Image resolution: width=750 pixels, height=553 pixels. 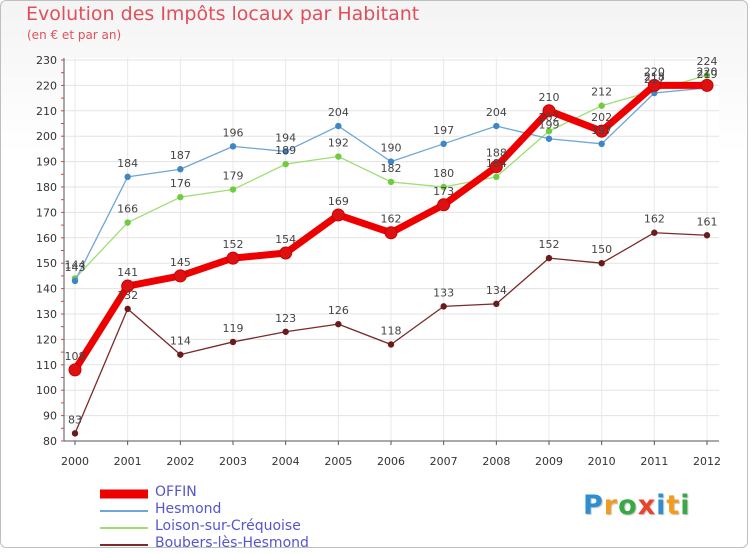 What do you see at coordinates (46, 339) in the screenshot?
I see `y-tick-label: 120` at bounding box center [46, 339].